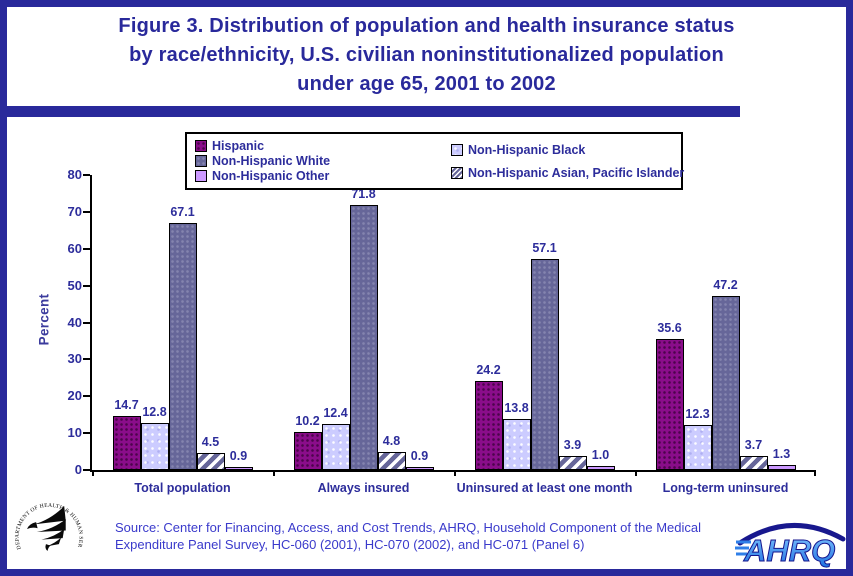 This screenshot has width=853, height=576. I want to click on legend-item: Hispanic, so click(323, 146).